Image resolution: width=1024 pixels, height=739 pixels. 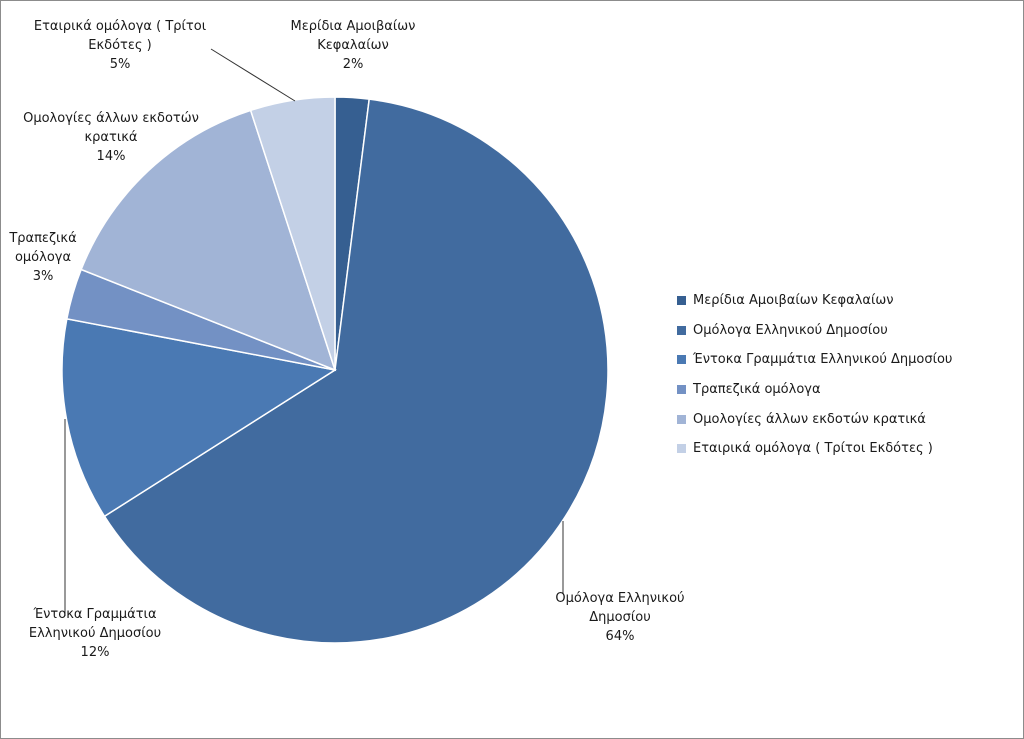 I want to click on legend-label: Έντοκα Γραμμάτια Ελληνικού Δημοσίου, so click(x=823, y=360).